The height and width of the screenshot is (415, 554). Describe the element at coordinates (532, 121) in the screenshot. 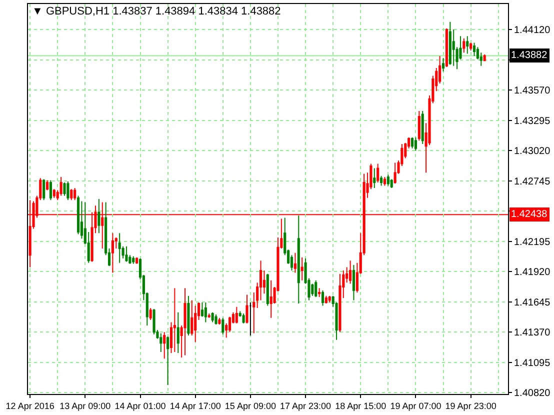

I see `y-tick-label: 1.43295` at that location.